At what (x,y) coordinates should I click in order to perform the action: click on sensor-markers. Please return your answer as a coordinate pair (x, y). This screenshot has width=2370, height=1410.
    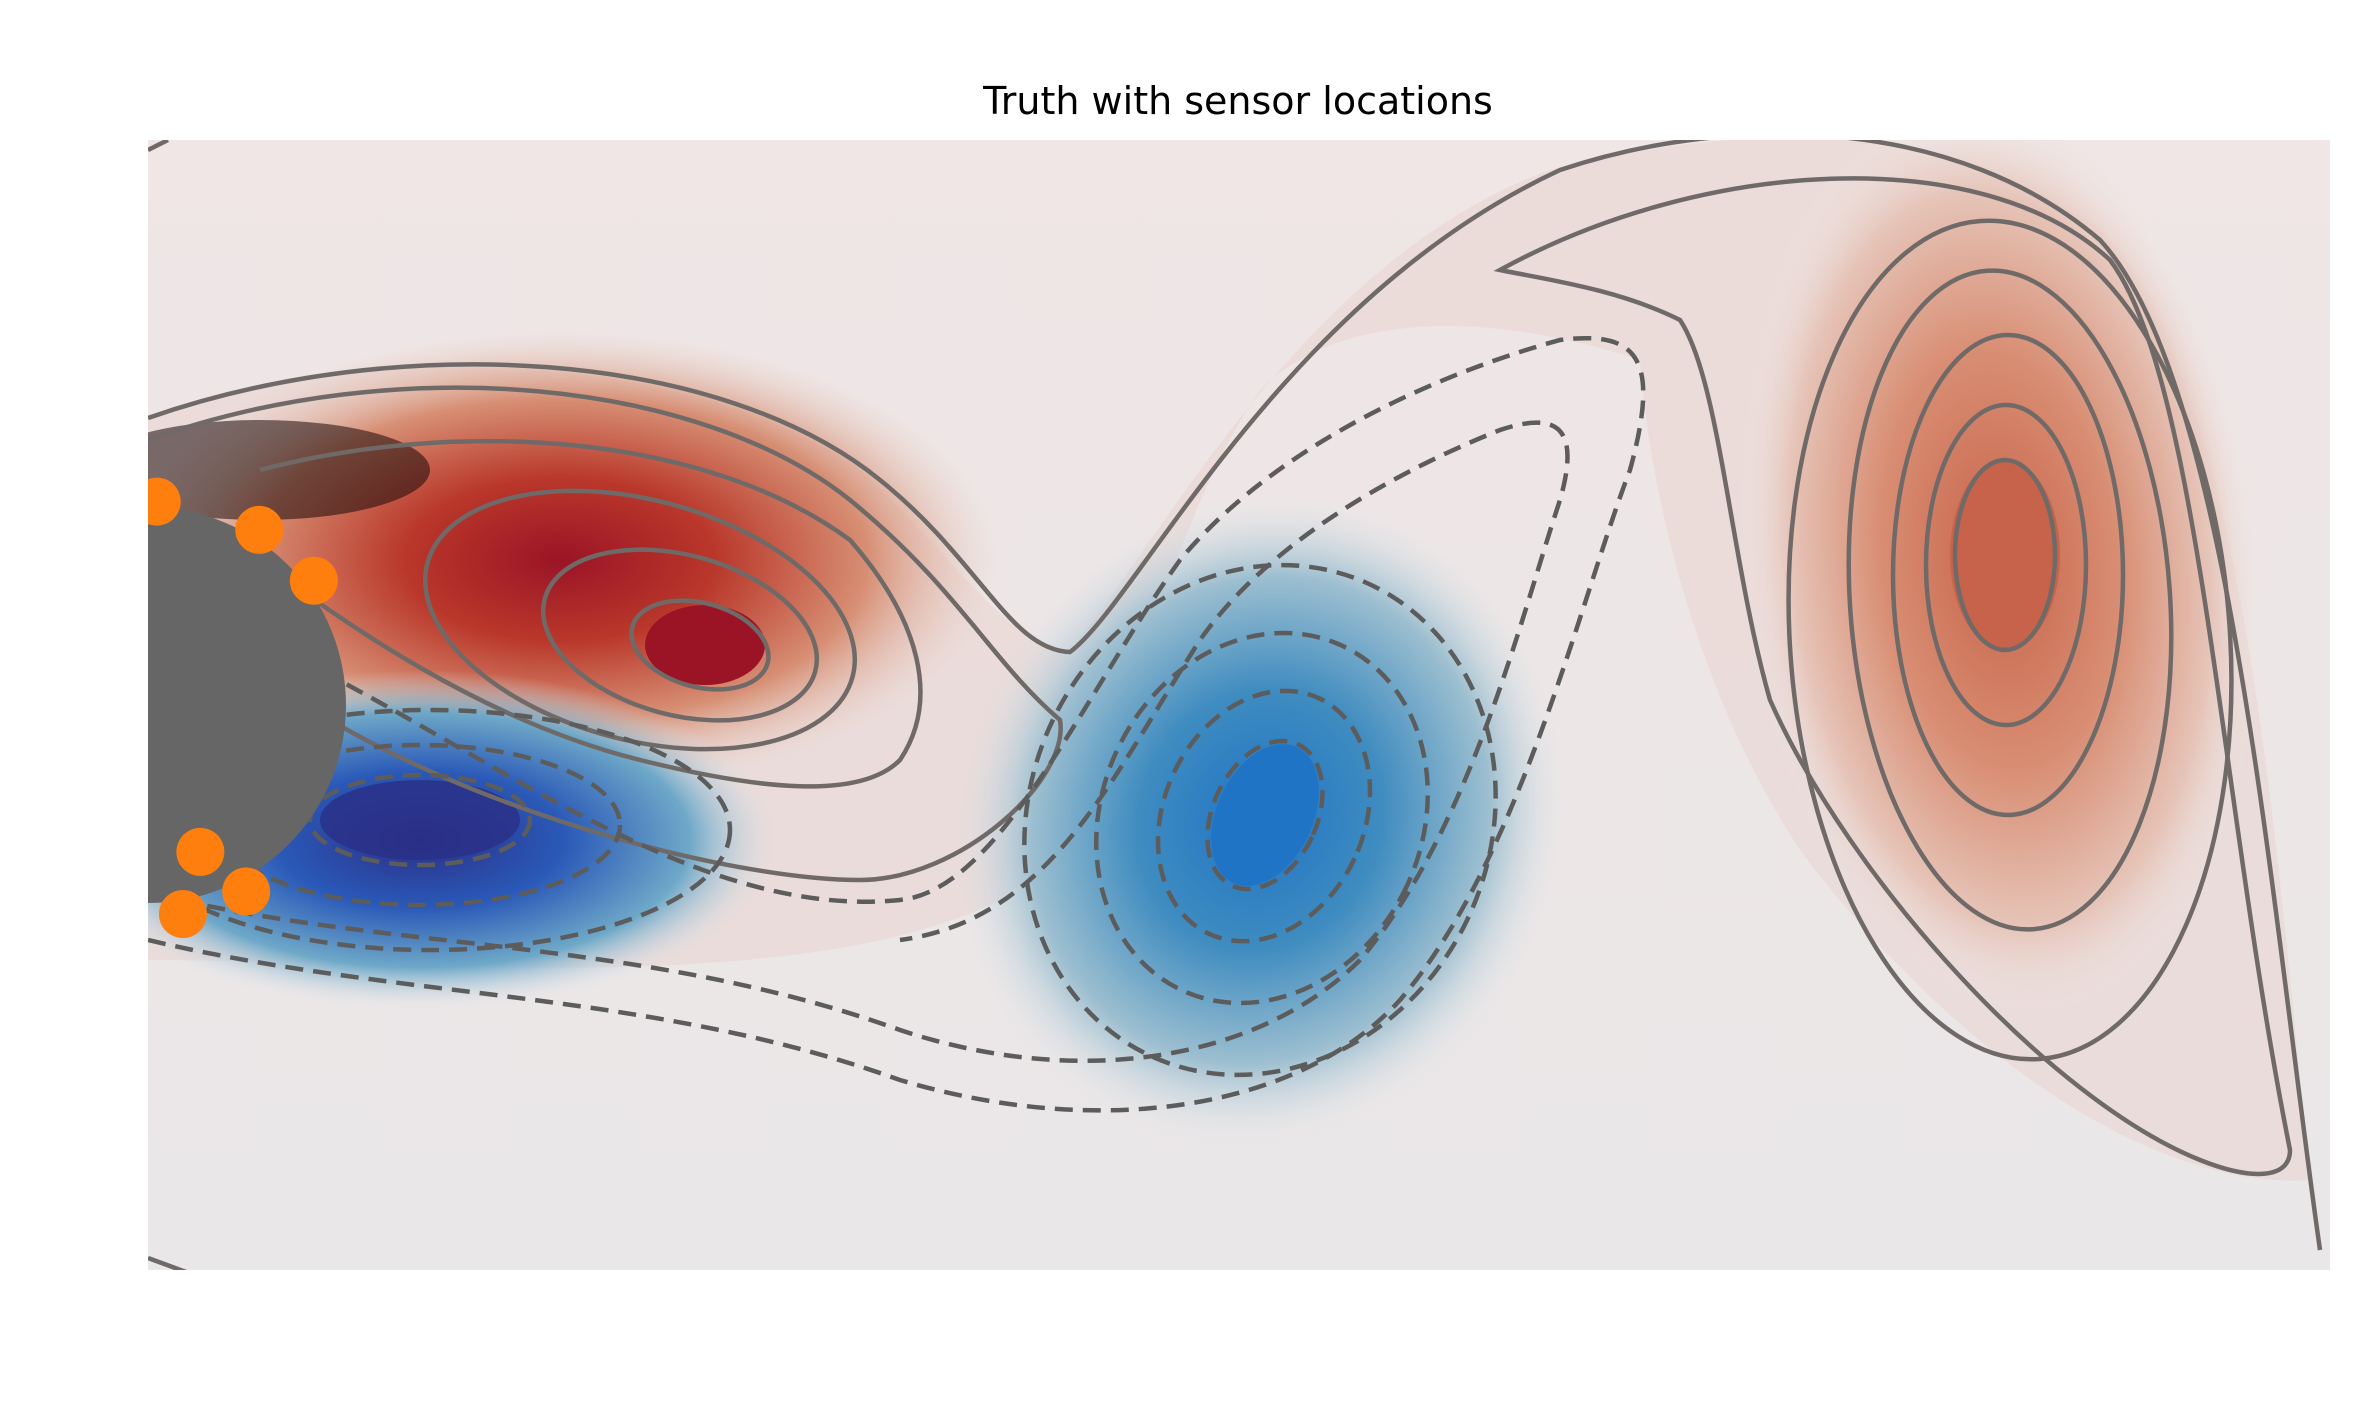
    Looking at the image, I should click on (243, 708).